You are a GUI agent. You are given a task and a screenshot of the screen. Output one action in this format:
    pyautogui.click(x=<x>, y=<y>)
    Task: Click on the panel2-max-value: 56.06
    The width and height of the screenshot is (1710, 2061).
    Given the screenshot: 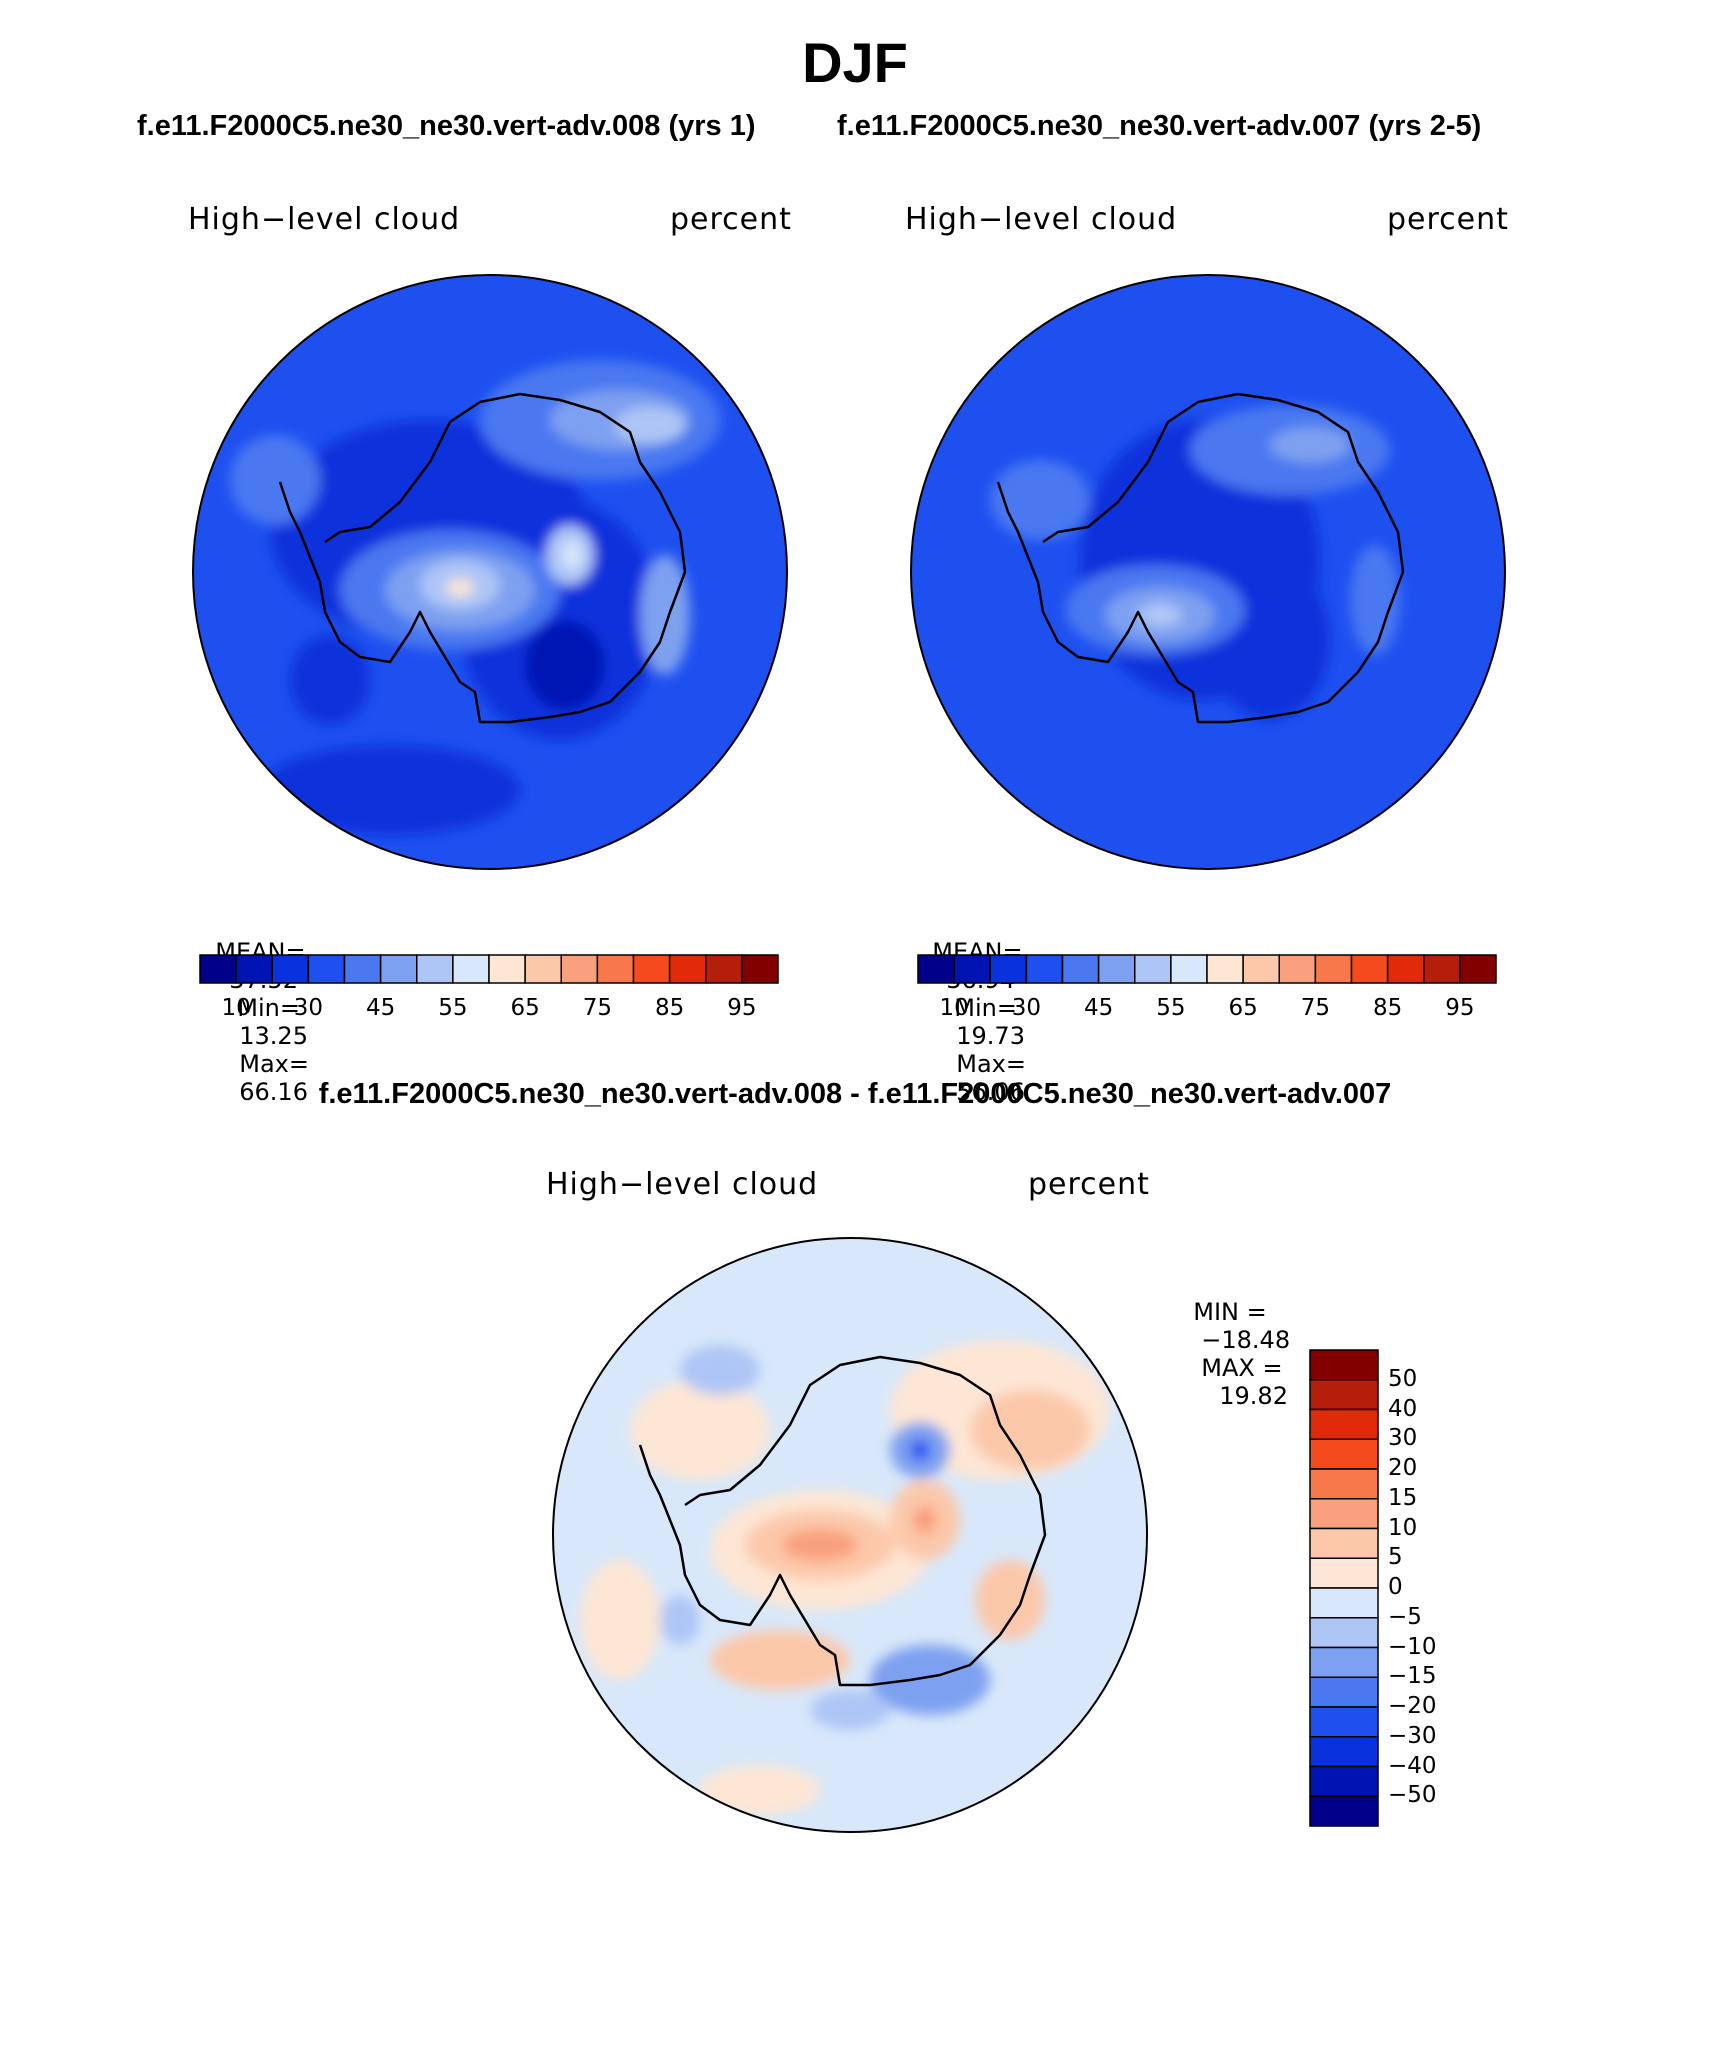 What is the action you would take?
    pyautogui.click(x=990, y=1092)
    